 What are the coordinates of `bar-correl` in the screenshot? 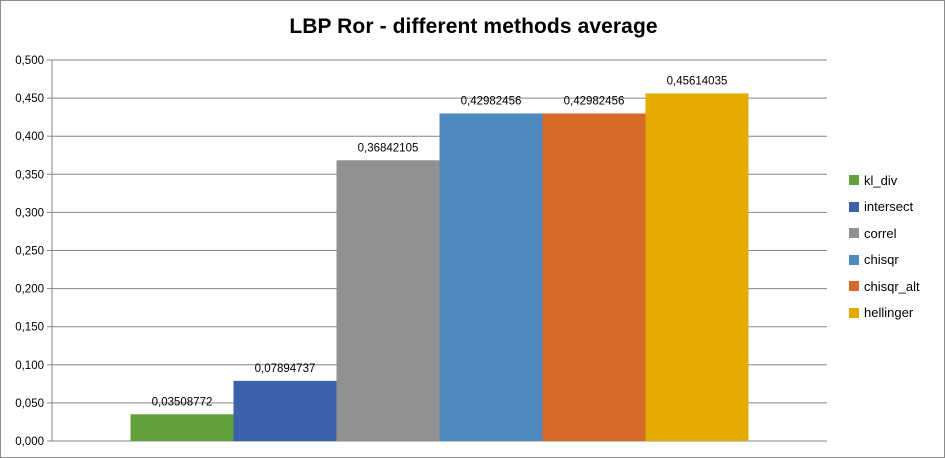 It's located at (388, 300).